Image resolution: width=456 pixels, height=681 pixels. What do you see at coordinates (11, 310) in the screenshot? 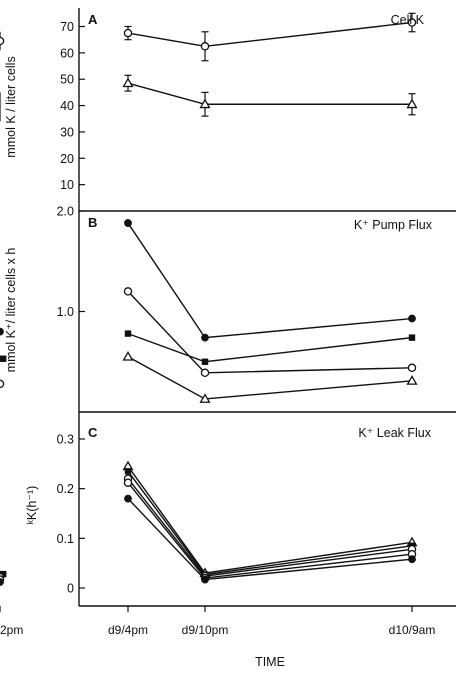
I see `y-axis-label: mmol K⁺/ liter cells x h` at bounding box center [11, 310].